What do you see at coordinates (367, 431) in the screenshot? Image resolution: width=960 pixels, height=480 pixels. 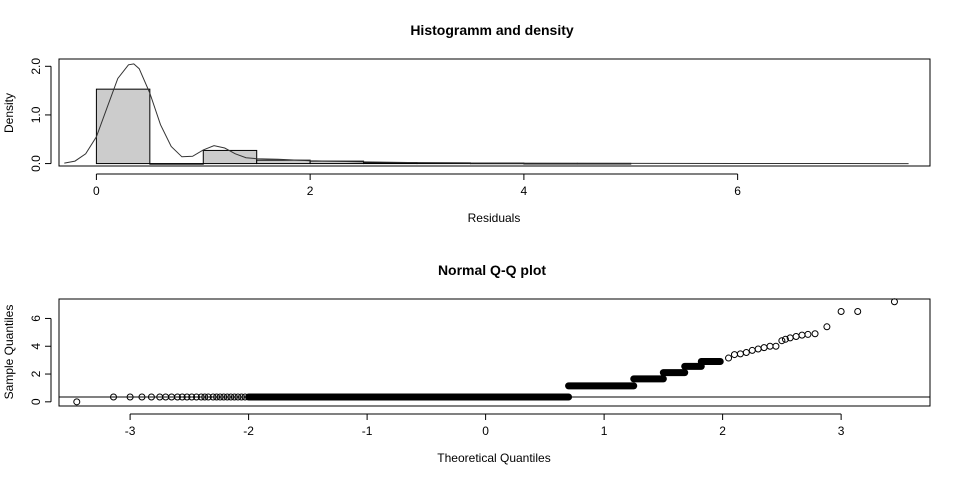 I see `qq-plot-x-tick-label: -1` at bounding box center [367, 431].